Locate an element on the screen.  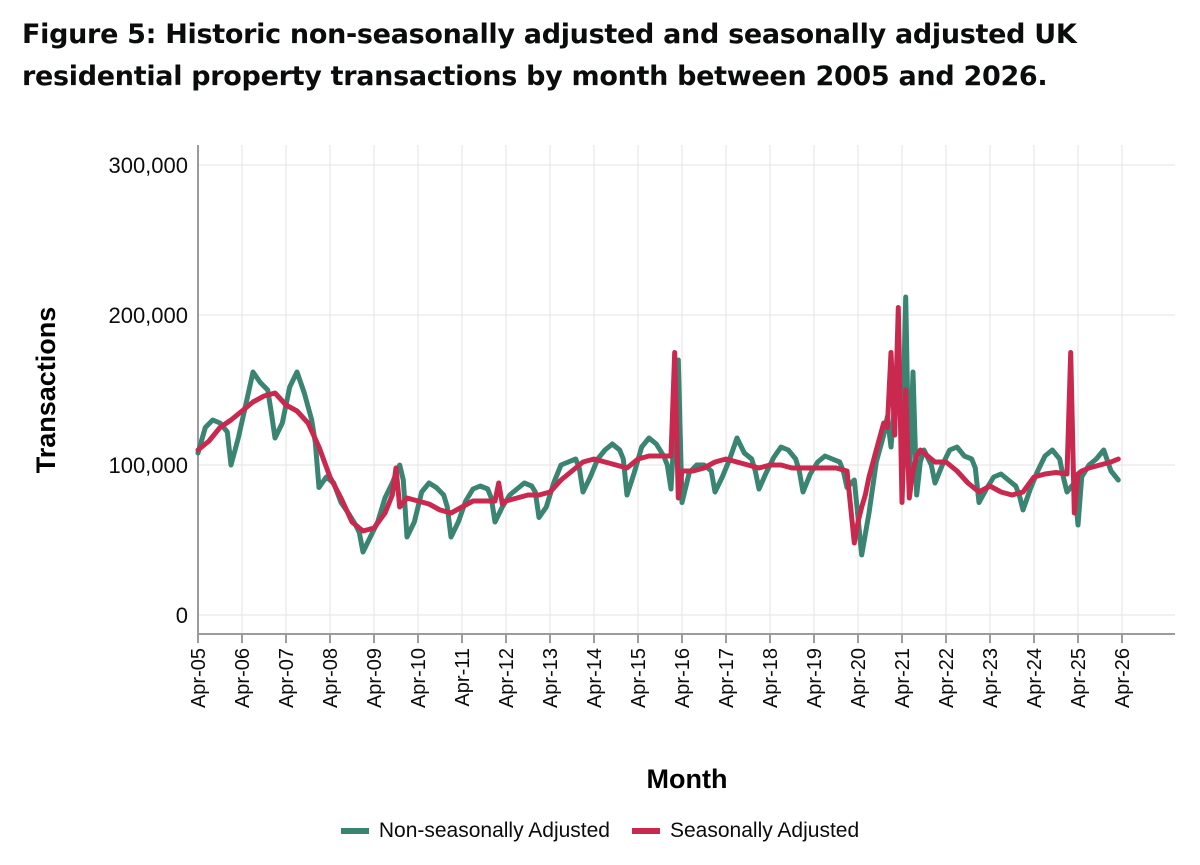
legend-swatch-sa is located at coordinates (646, 831).